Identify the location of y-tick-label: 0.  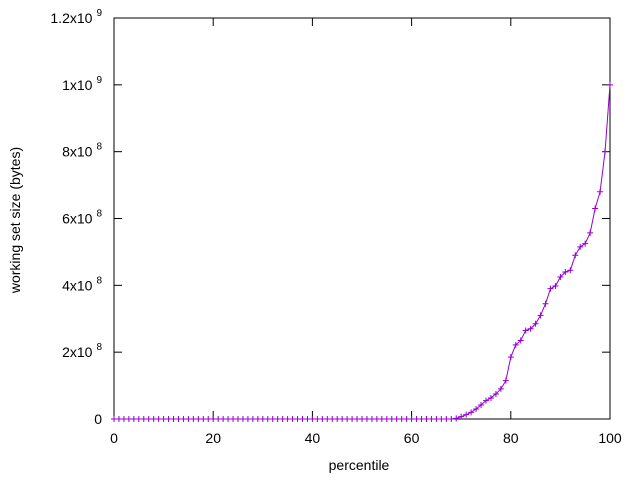
(98, 419).